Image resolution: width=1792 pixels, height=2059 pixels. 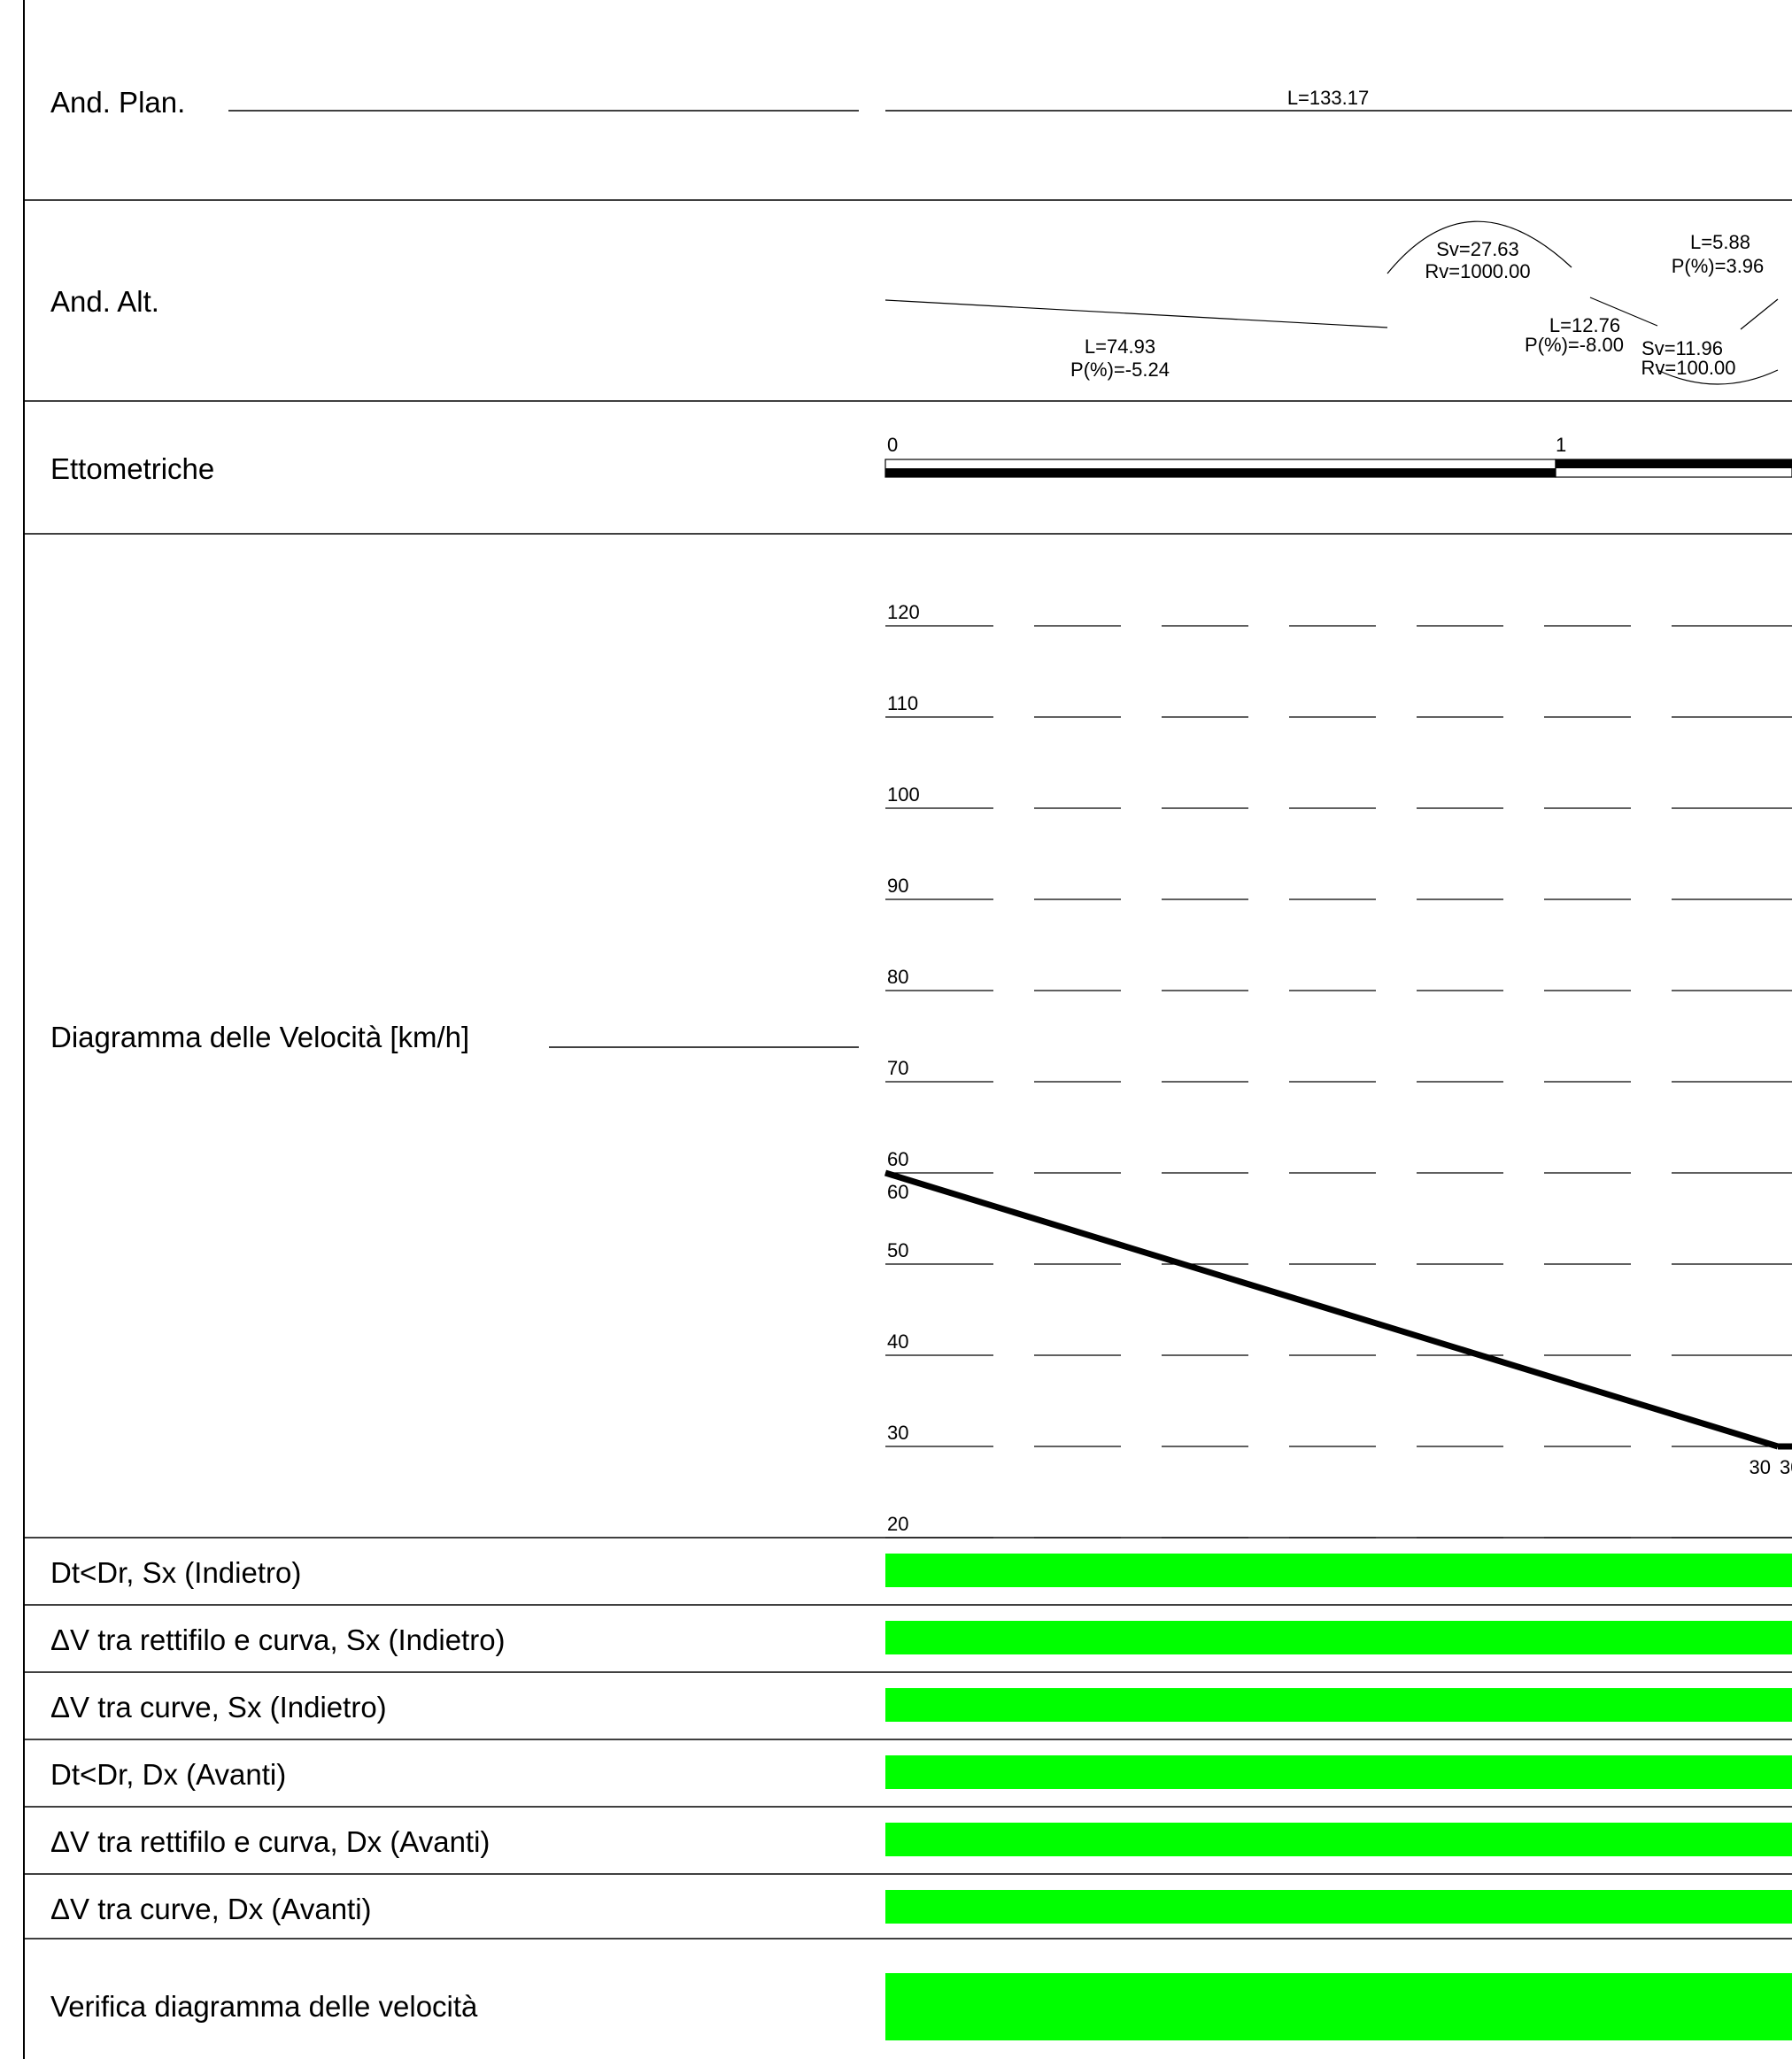 I want to click on y-tick-label-120: 120, so click(x=904, y=612).